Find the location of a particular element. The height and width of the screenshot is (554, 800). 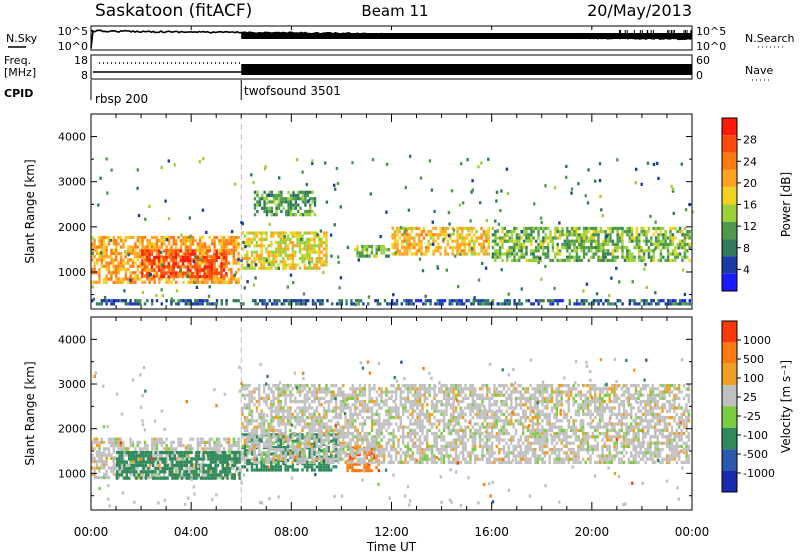

power-echo-region is located at coordinates (284, 250).